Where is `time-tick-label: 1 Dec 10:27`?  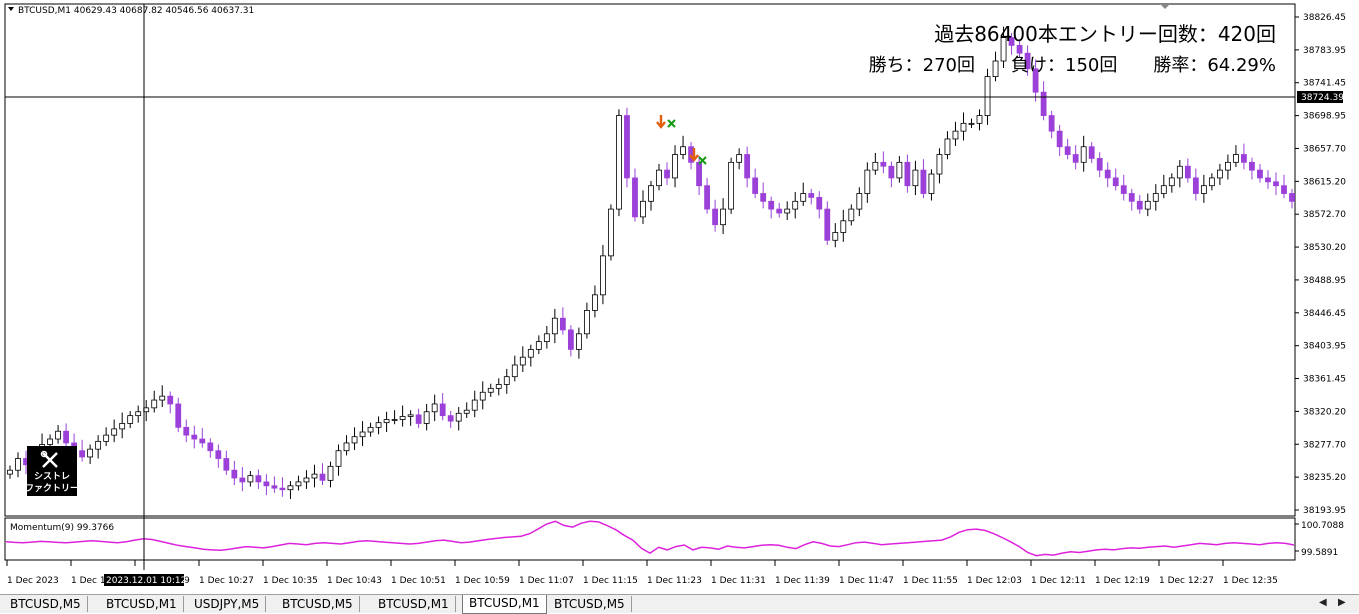
time-tick-label: 1 Dec 10:27 is located at coordinates (226, 581).